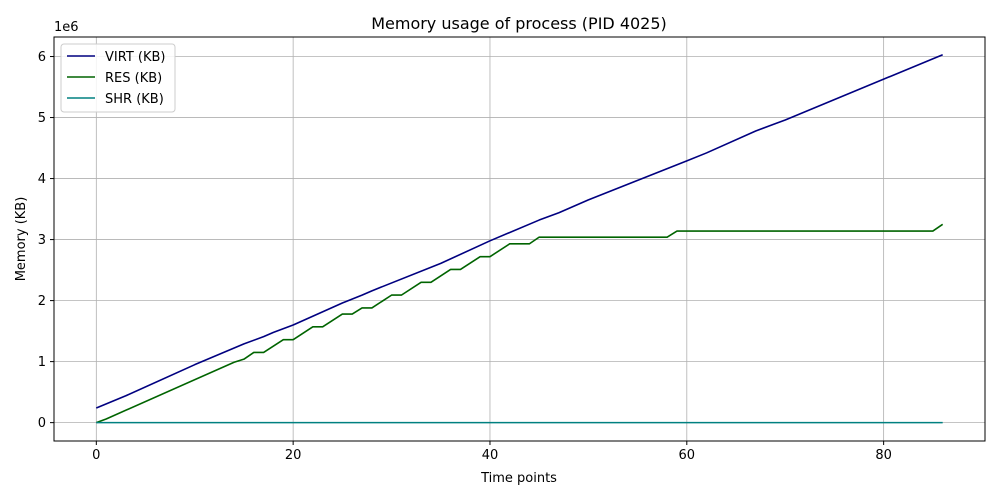  Describe the element at coordinates (134, 99) in the screenshot. I see `legend-label-shr: SHR (KB)` at that location.